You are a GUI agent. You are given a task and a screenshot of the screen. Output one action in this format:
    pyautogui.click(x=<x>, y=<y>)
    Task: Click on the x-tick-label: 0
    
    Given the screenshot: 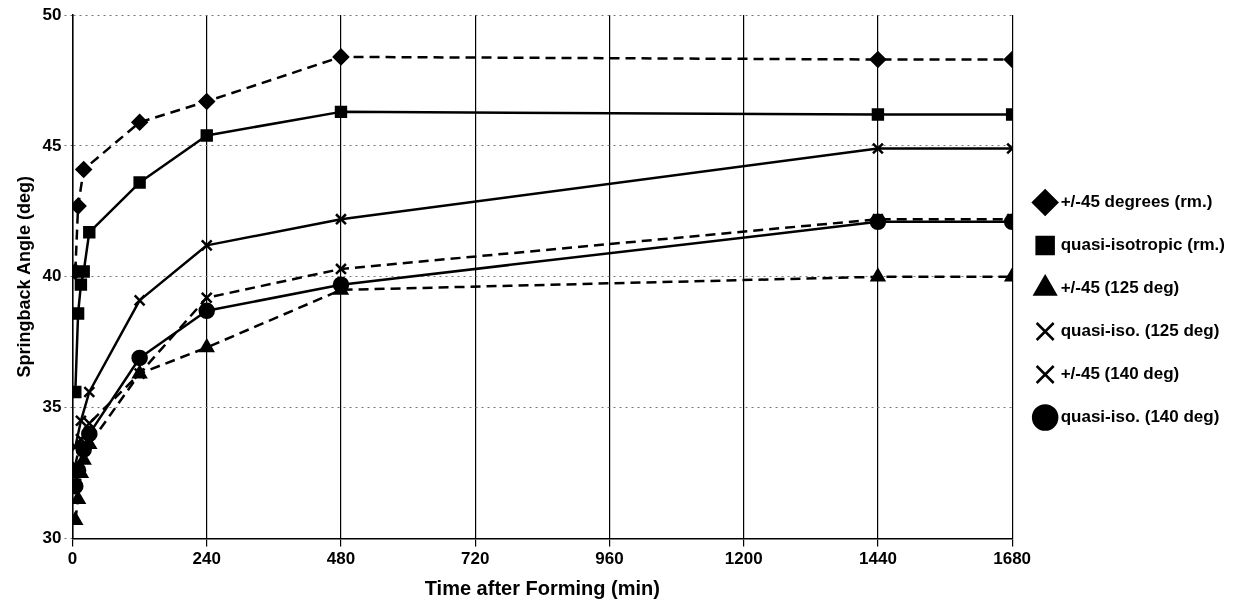 What is the action you would take?
    pyautogui.click(x=72, y=559)
    